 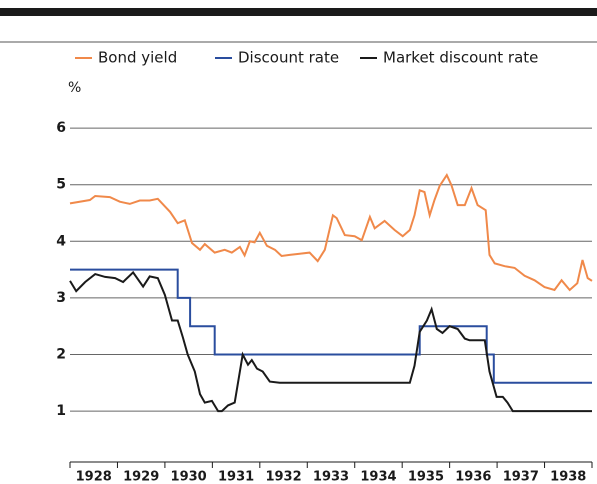 I want to click on legend-label: Market discount rate, so click(x=460, y=58).